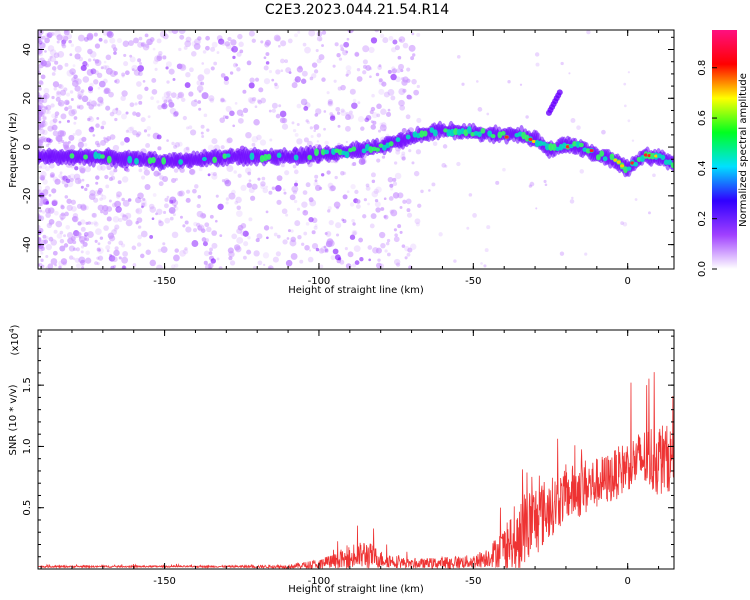 The height and width of the screenshot is (600, 750). I want to click on x-tick-label: -50, so click(473, 281).